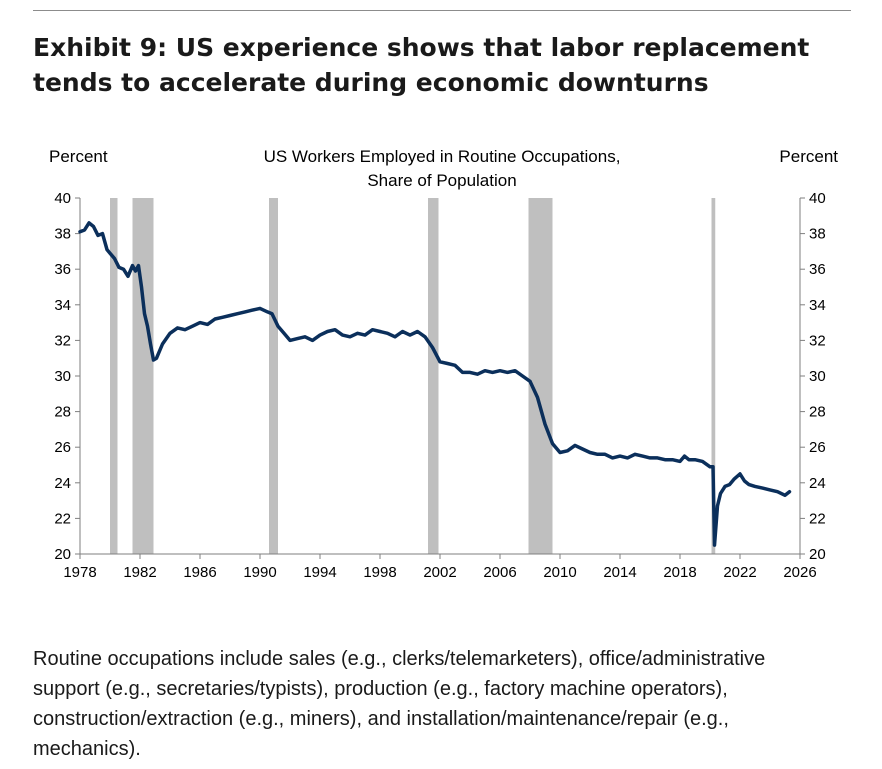 The image size is (882, 769). I want to click on y-tick-label-right: 38, so click(817, 234).